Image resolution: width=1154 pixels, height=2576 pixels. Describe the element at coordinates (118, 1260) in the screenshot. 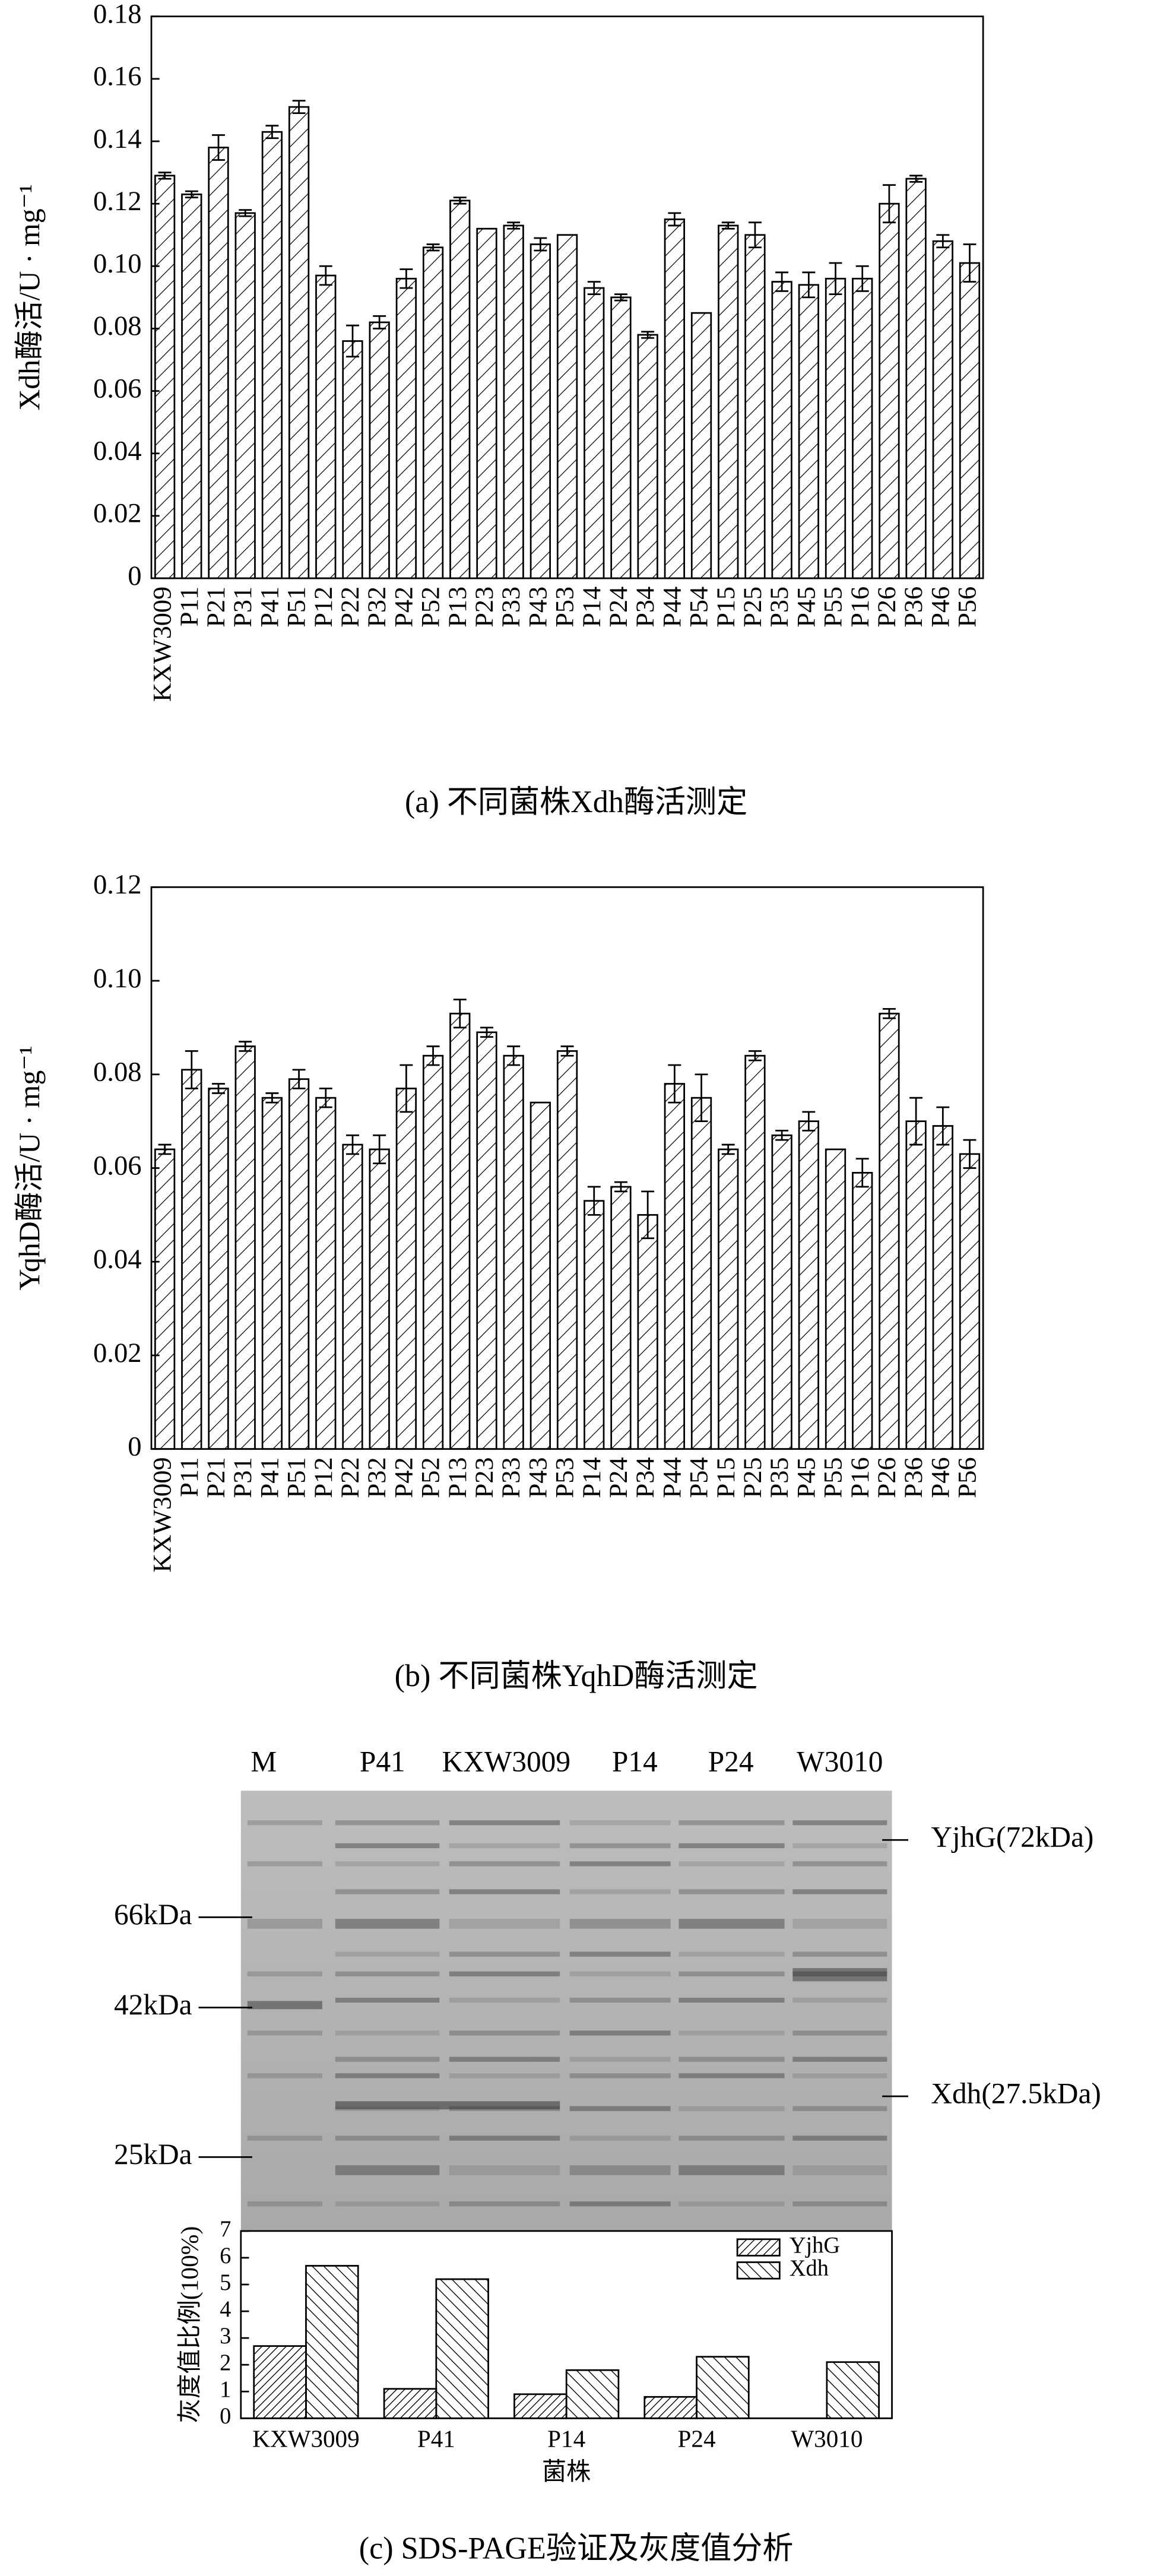

I see `y-tick-label: 0.04` at that location.